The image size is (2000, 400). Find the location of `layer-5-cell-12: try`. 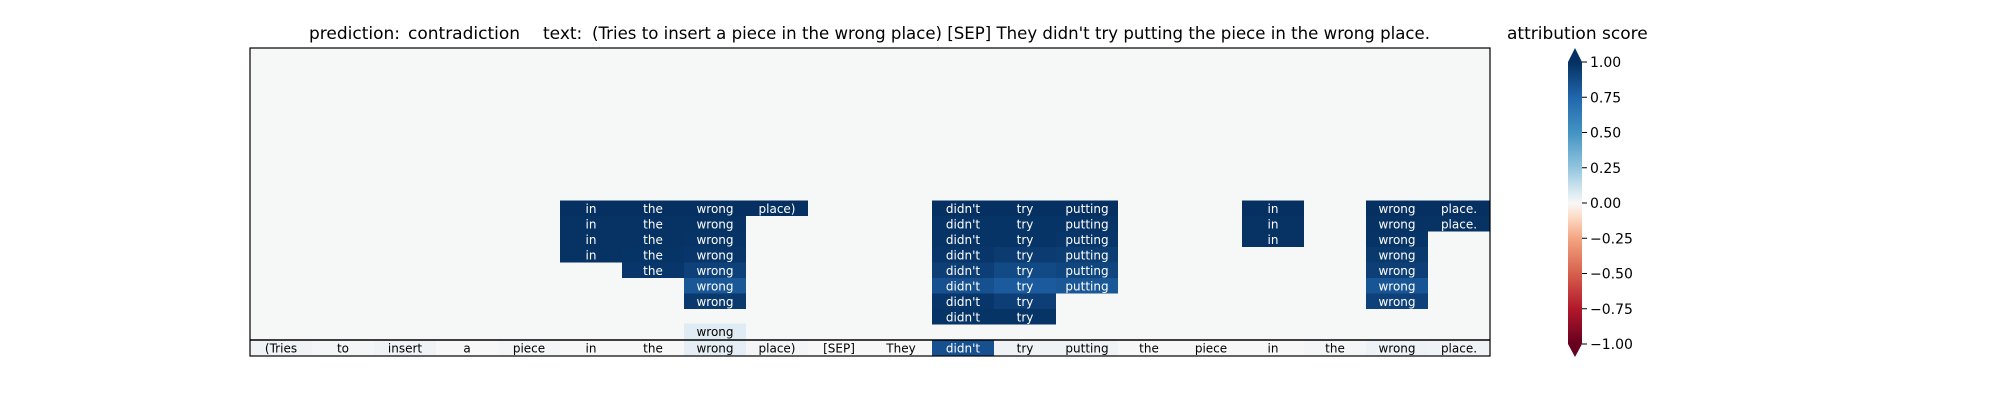

layer-5-cell-12: try is located at coordinates (1025, 255).